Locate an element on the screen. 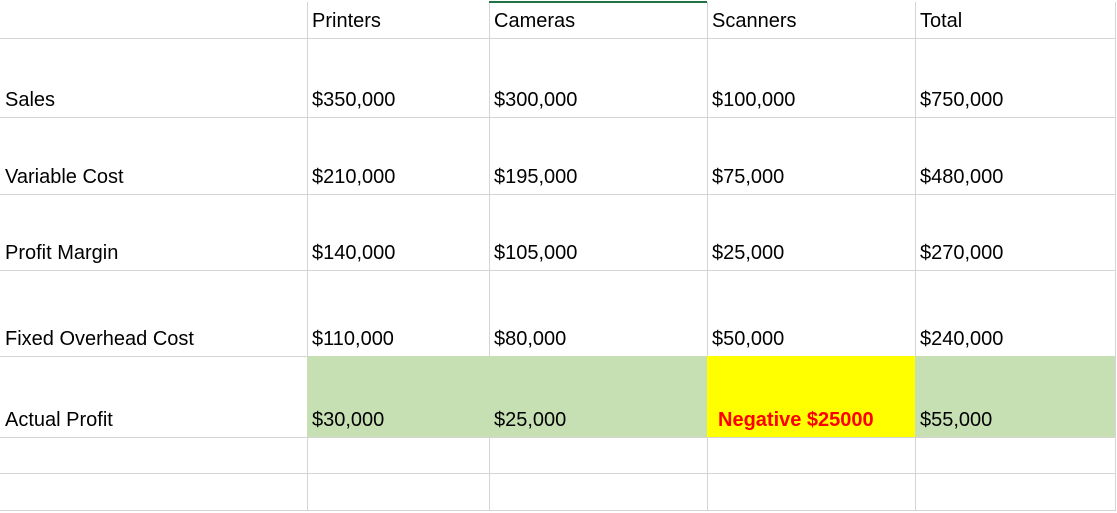  value-cell: $270,000 is located at coordinates (1015, 232).